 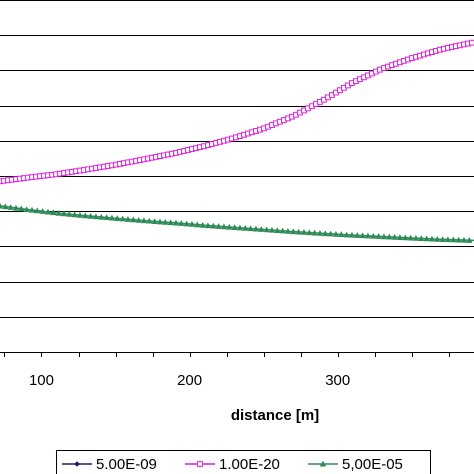 I want to click on x-axis-title: distance [m], so click(x=275, y=415).